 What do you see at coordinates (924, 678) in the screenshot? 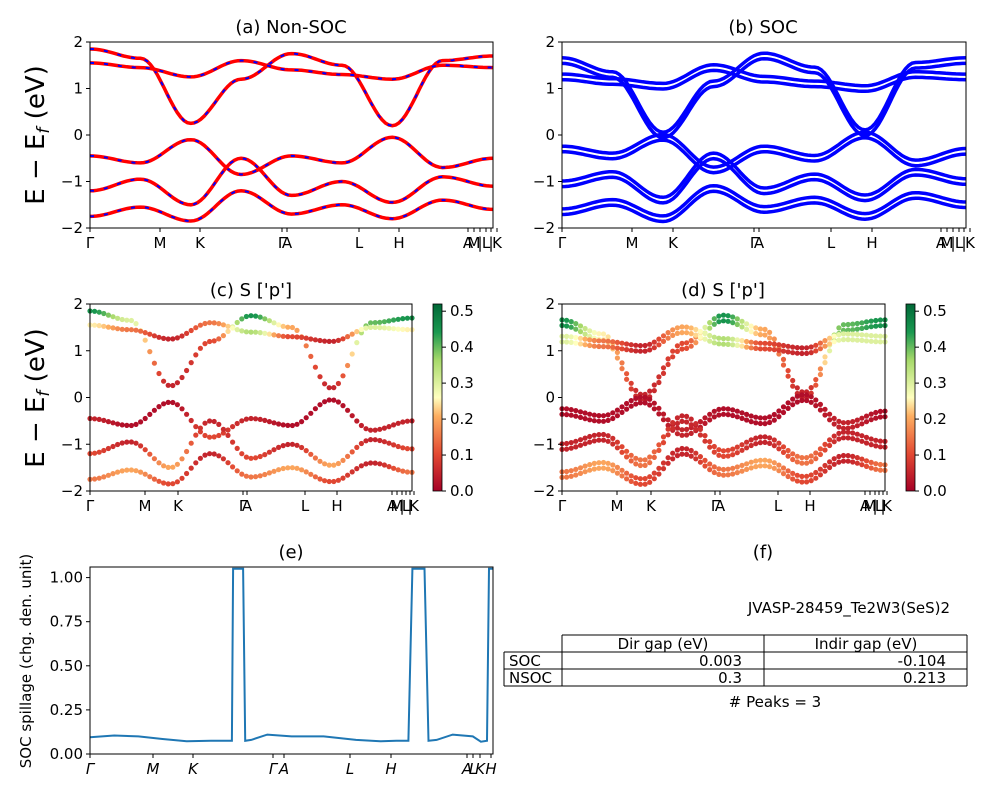
I see `table-cell: 0.213` at bounding box center [924, 678].